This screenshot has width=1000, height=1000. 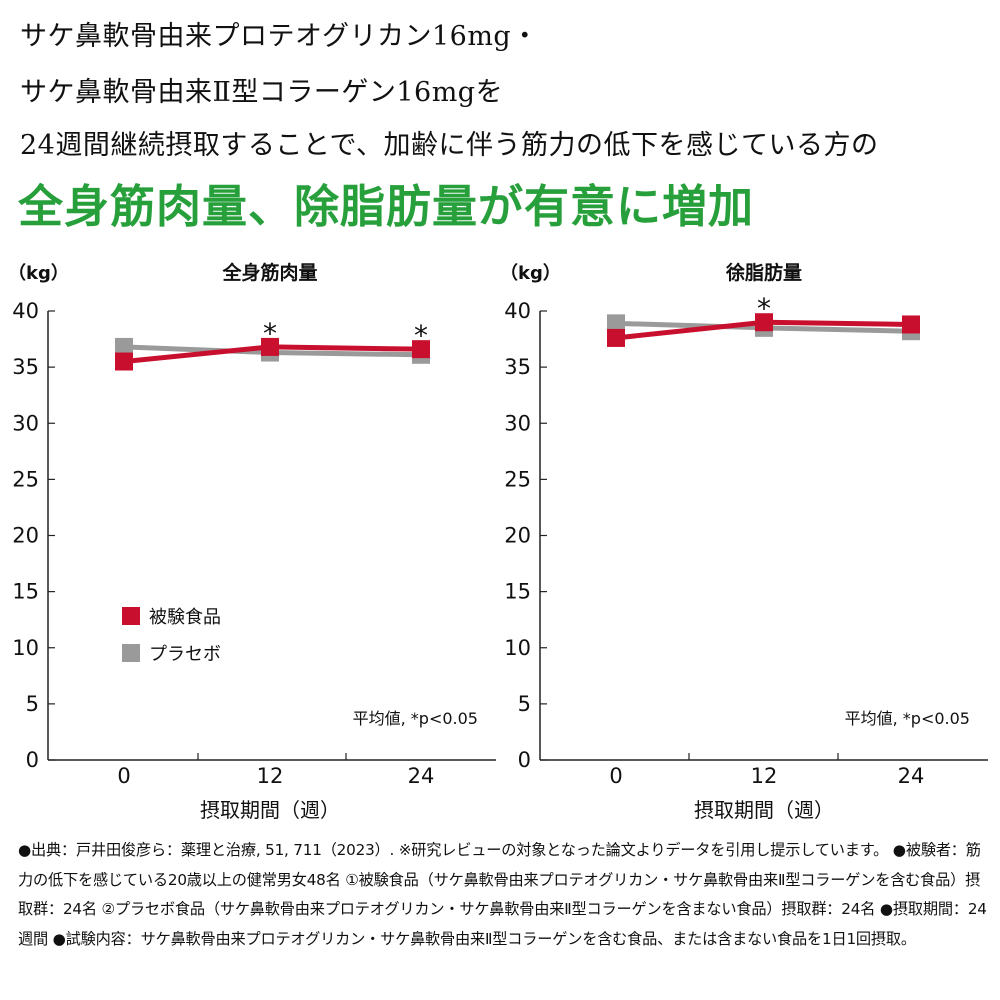 What do you see at coordinates (185, 617) in the screenshot?
I see `legend-label: 被験食品` at bounding box center [185, 617].